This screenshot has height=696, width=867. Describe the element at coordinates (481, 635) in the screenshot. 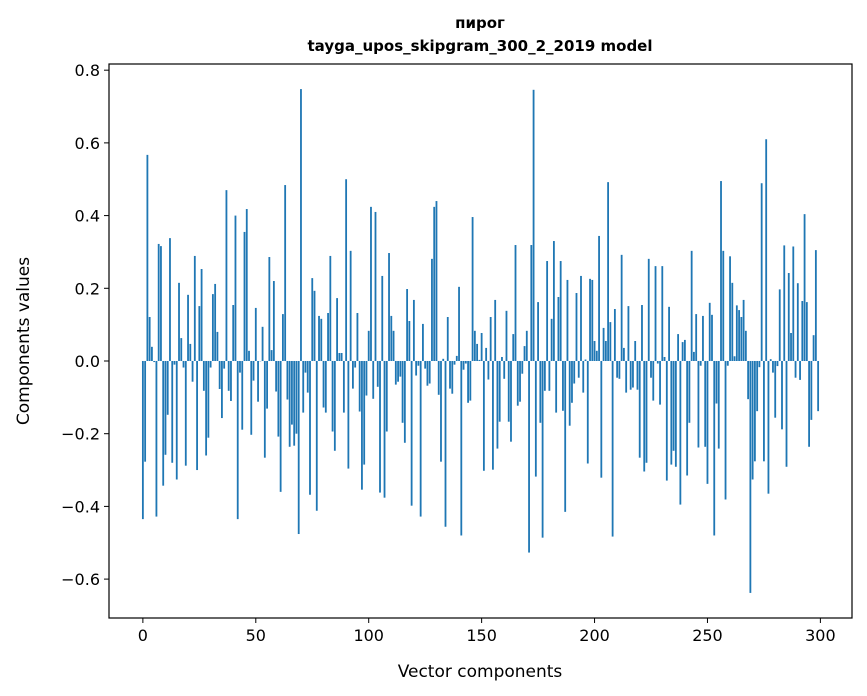

I see `x-tick-label: 150` at that location.